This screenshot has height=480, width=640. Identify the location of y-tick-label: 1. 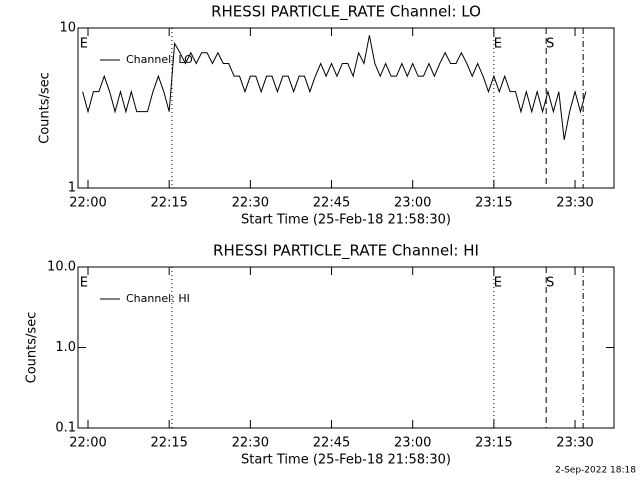
(72, 188).